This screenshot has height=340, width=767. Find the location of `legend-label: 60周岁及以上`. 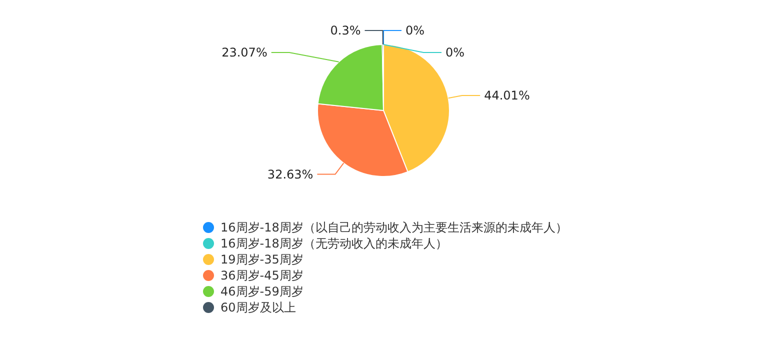

legend-label: 60周岁及以上 is located at coordinates (258, 307).